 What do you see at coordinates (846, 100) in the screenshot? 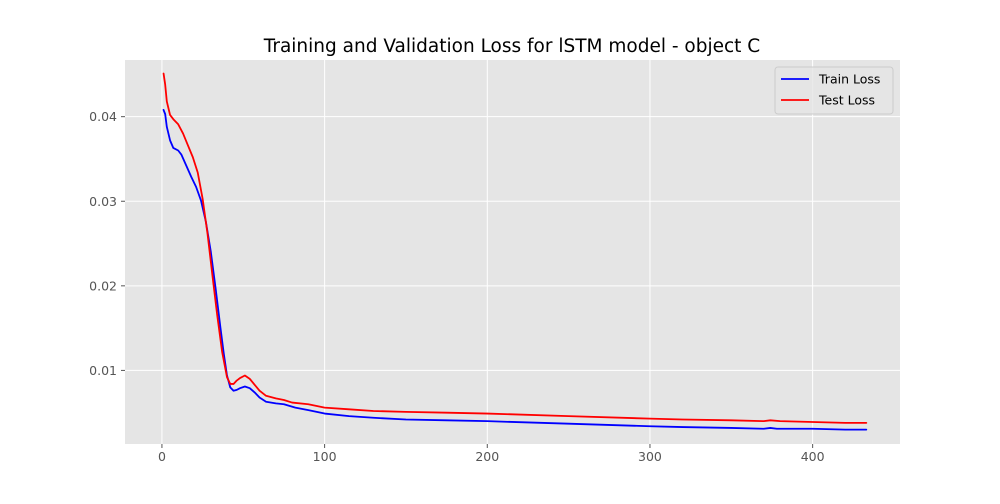
I see `legend-label: Test Loss` at bounding box center [846, 100].